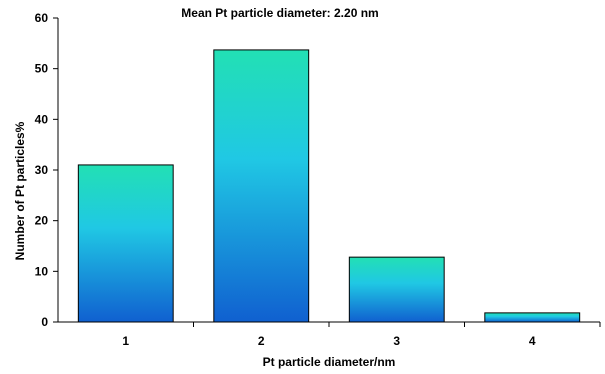  What do you see at coordinates (329, 362) in the screenshot?
I see `x-axis-title: Pt particle diameter/nm` at bounding box center [329, 362].